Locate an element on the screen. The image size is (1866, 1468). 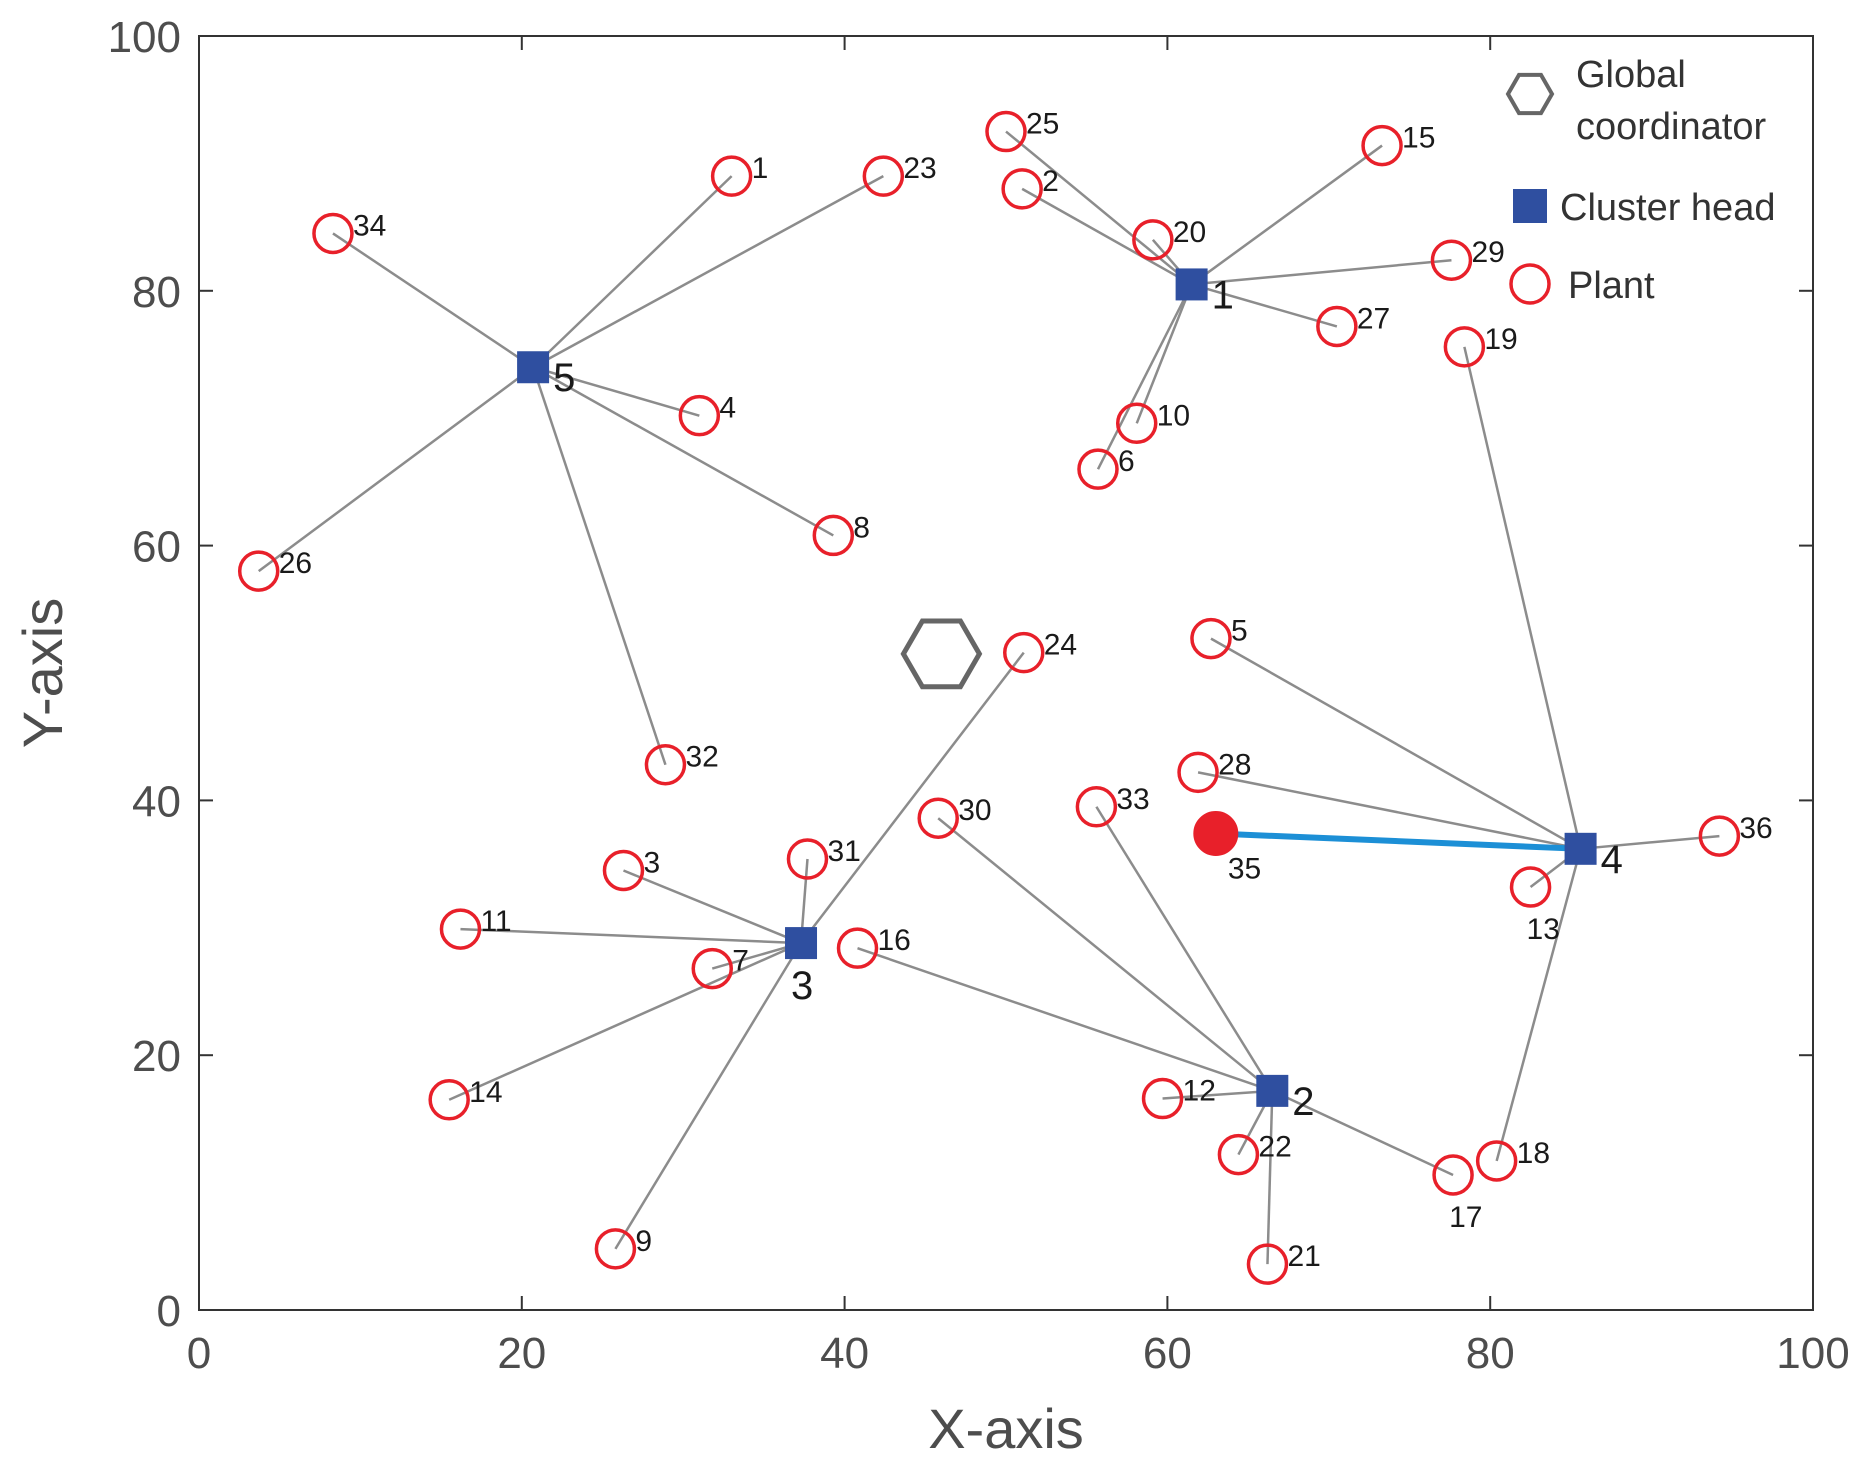
plant-label: 25 is located at coordinates (1042, 124).